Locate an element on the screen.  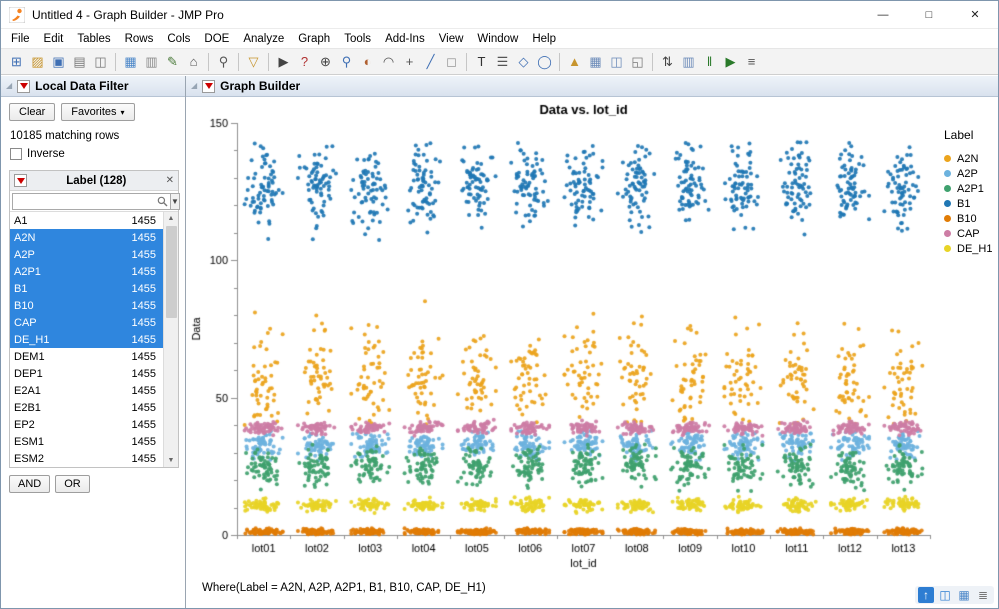
menu-view: View is located at coordinates (451, 38).